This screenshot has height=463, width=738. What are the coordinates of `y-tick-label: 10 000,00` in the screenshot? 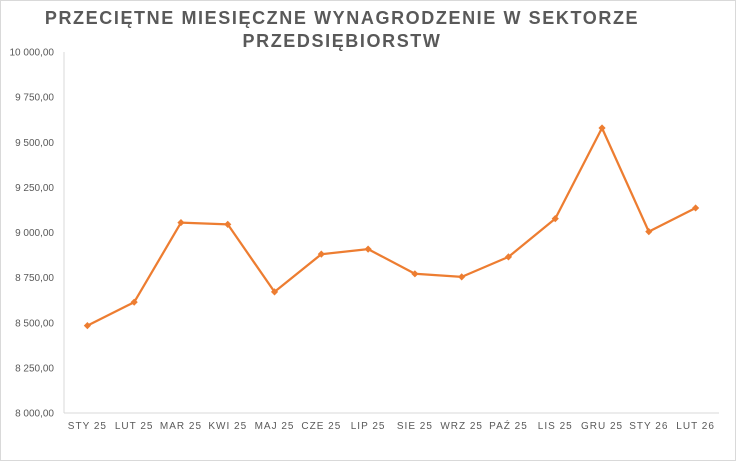 It's located at (32, 53).